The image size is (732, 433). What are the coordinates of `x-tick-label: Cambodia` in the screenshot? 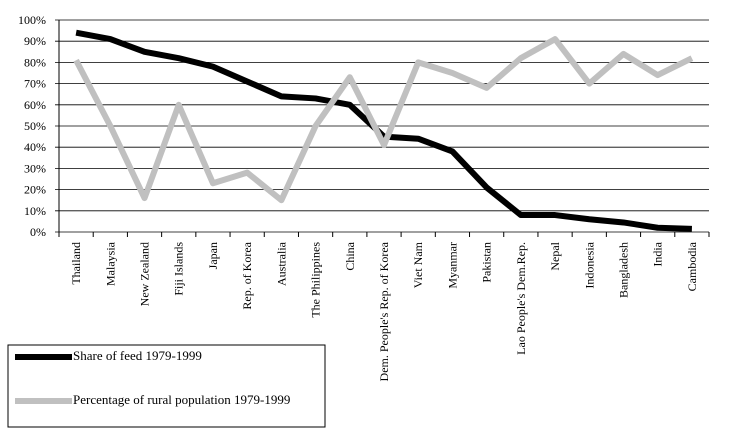 It's located at (692, 266).